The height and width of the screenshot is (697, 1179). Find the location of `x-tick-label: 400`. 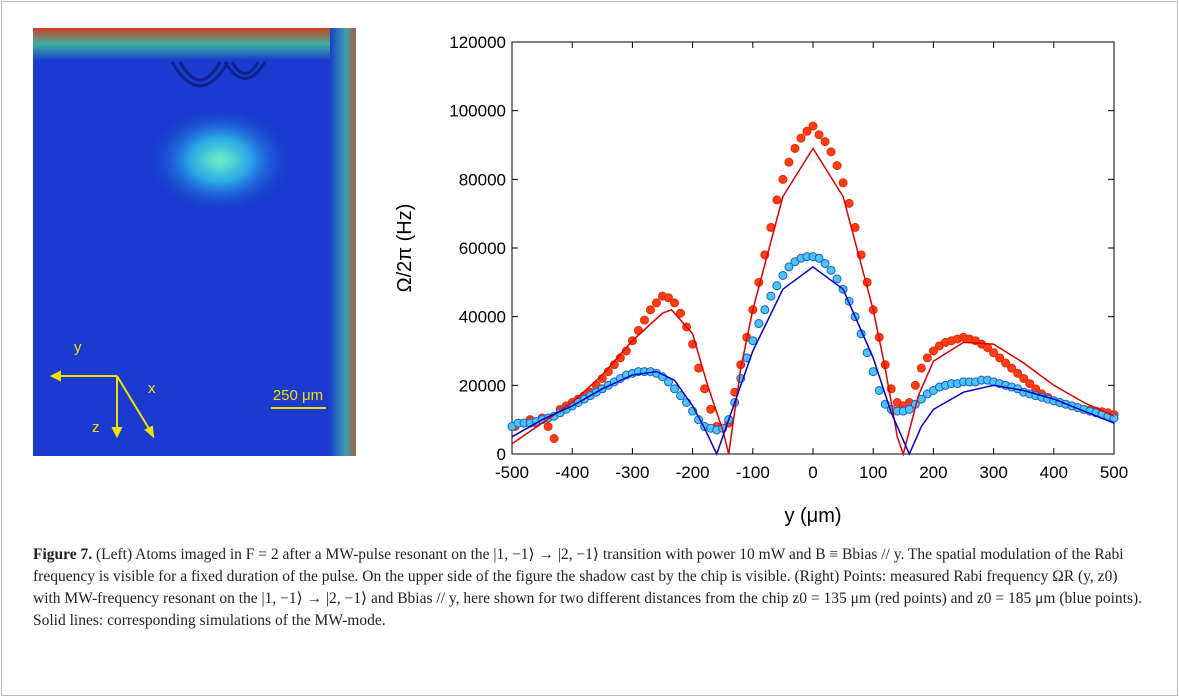

x-tick-label: 400 is located at coordinates (1054, 472).